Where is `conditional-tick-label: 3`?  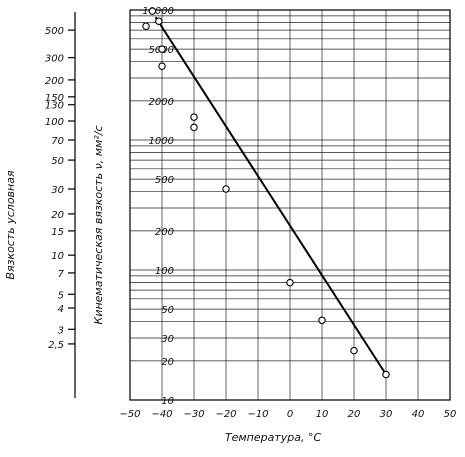 conditional-tick-label: 3 is located at coordinates (61, 330).